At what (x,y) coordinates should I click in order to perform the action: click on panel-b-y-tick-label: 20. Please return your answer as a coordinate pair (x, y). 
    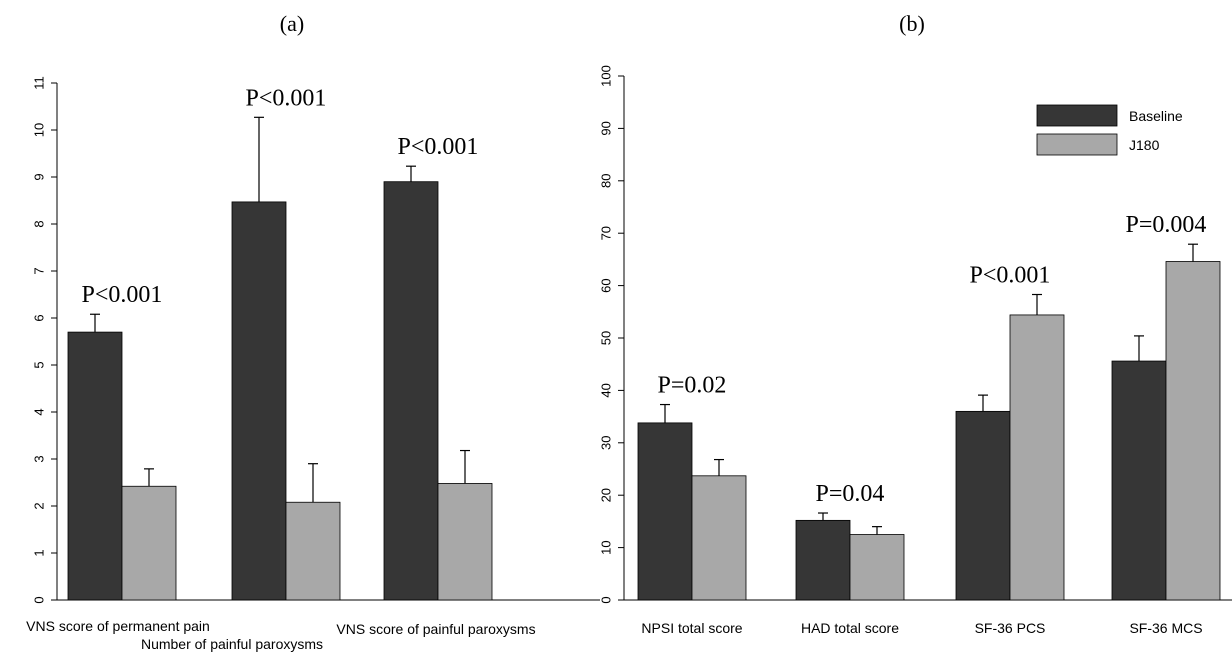
    Looking at the image, I should click on (605, 495).